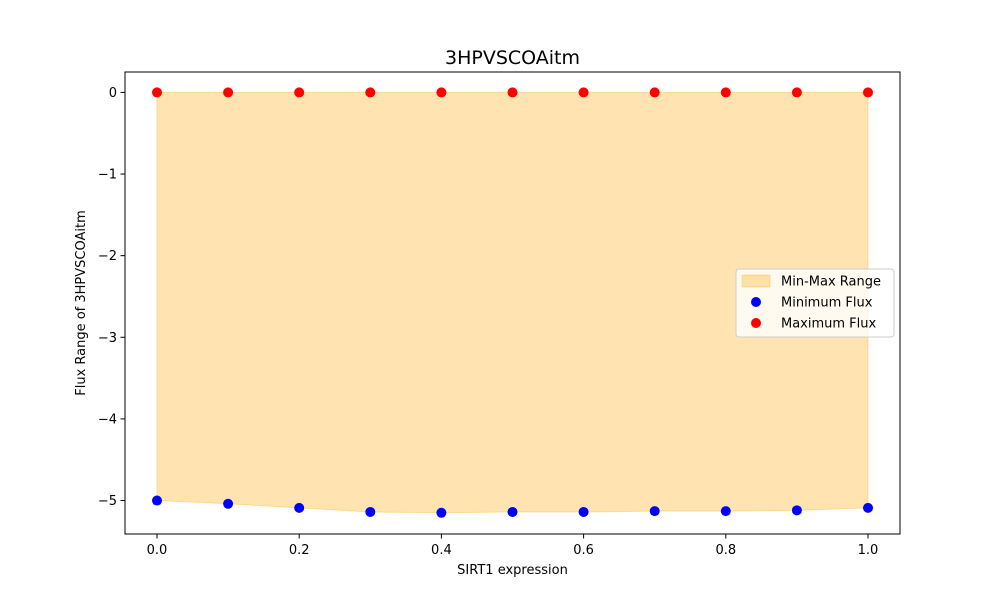 The width and height of the screenshot is (1000, 600). Describe the element at coordinates (756, 281) in the screenshot. I see `legend-swatch-range` at that location.